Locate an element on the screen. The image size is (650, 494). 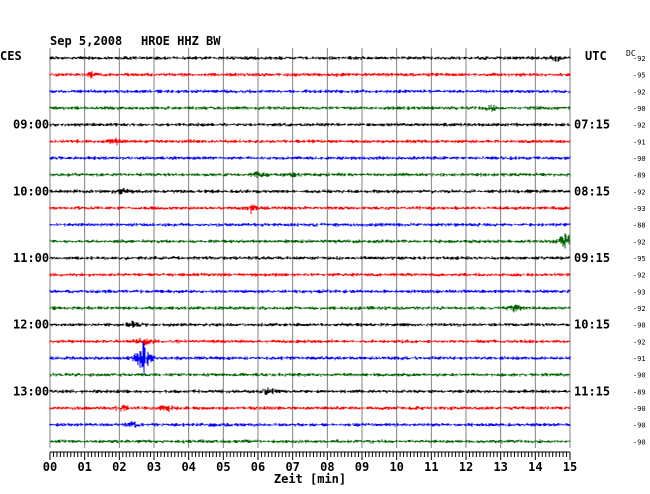
left-time-label: 11:00 is located at coordinates (31, 258).